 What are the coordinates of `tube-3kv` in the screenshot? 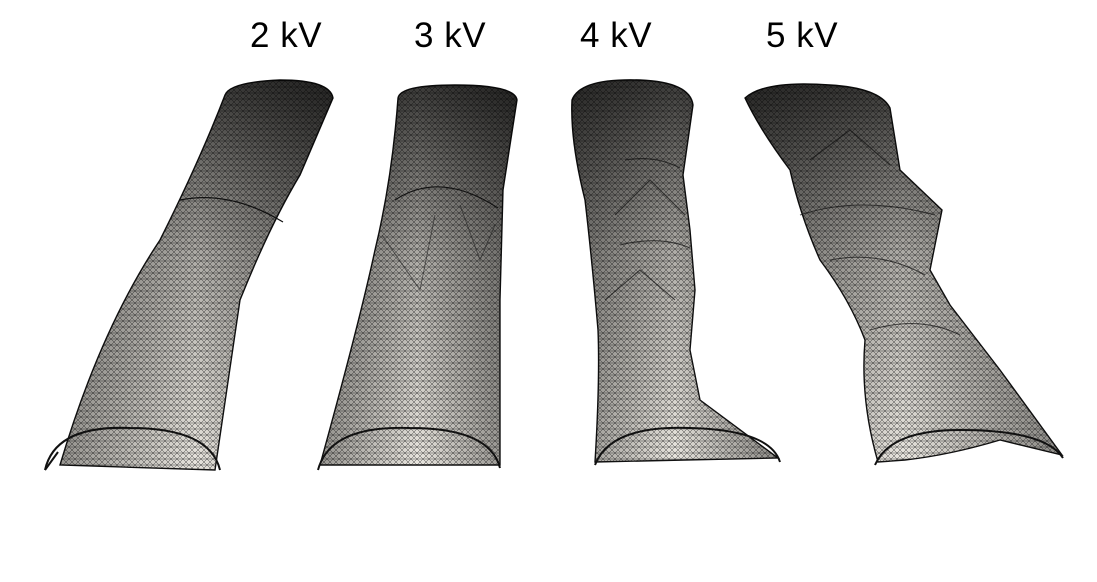 It's located at (417, 277).